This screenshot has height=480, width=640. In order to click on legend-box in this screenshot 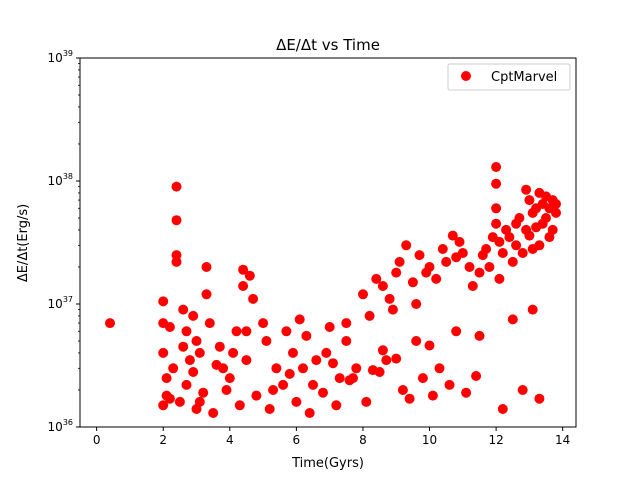, I will do `click(509, 77)`.